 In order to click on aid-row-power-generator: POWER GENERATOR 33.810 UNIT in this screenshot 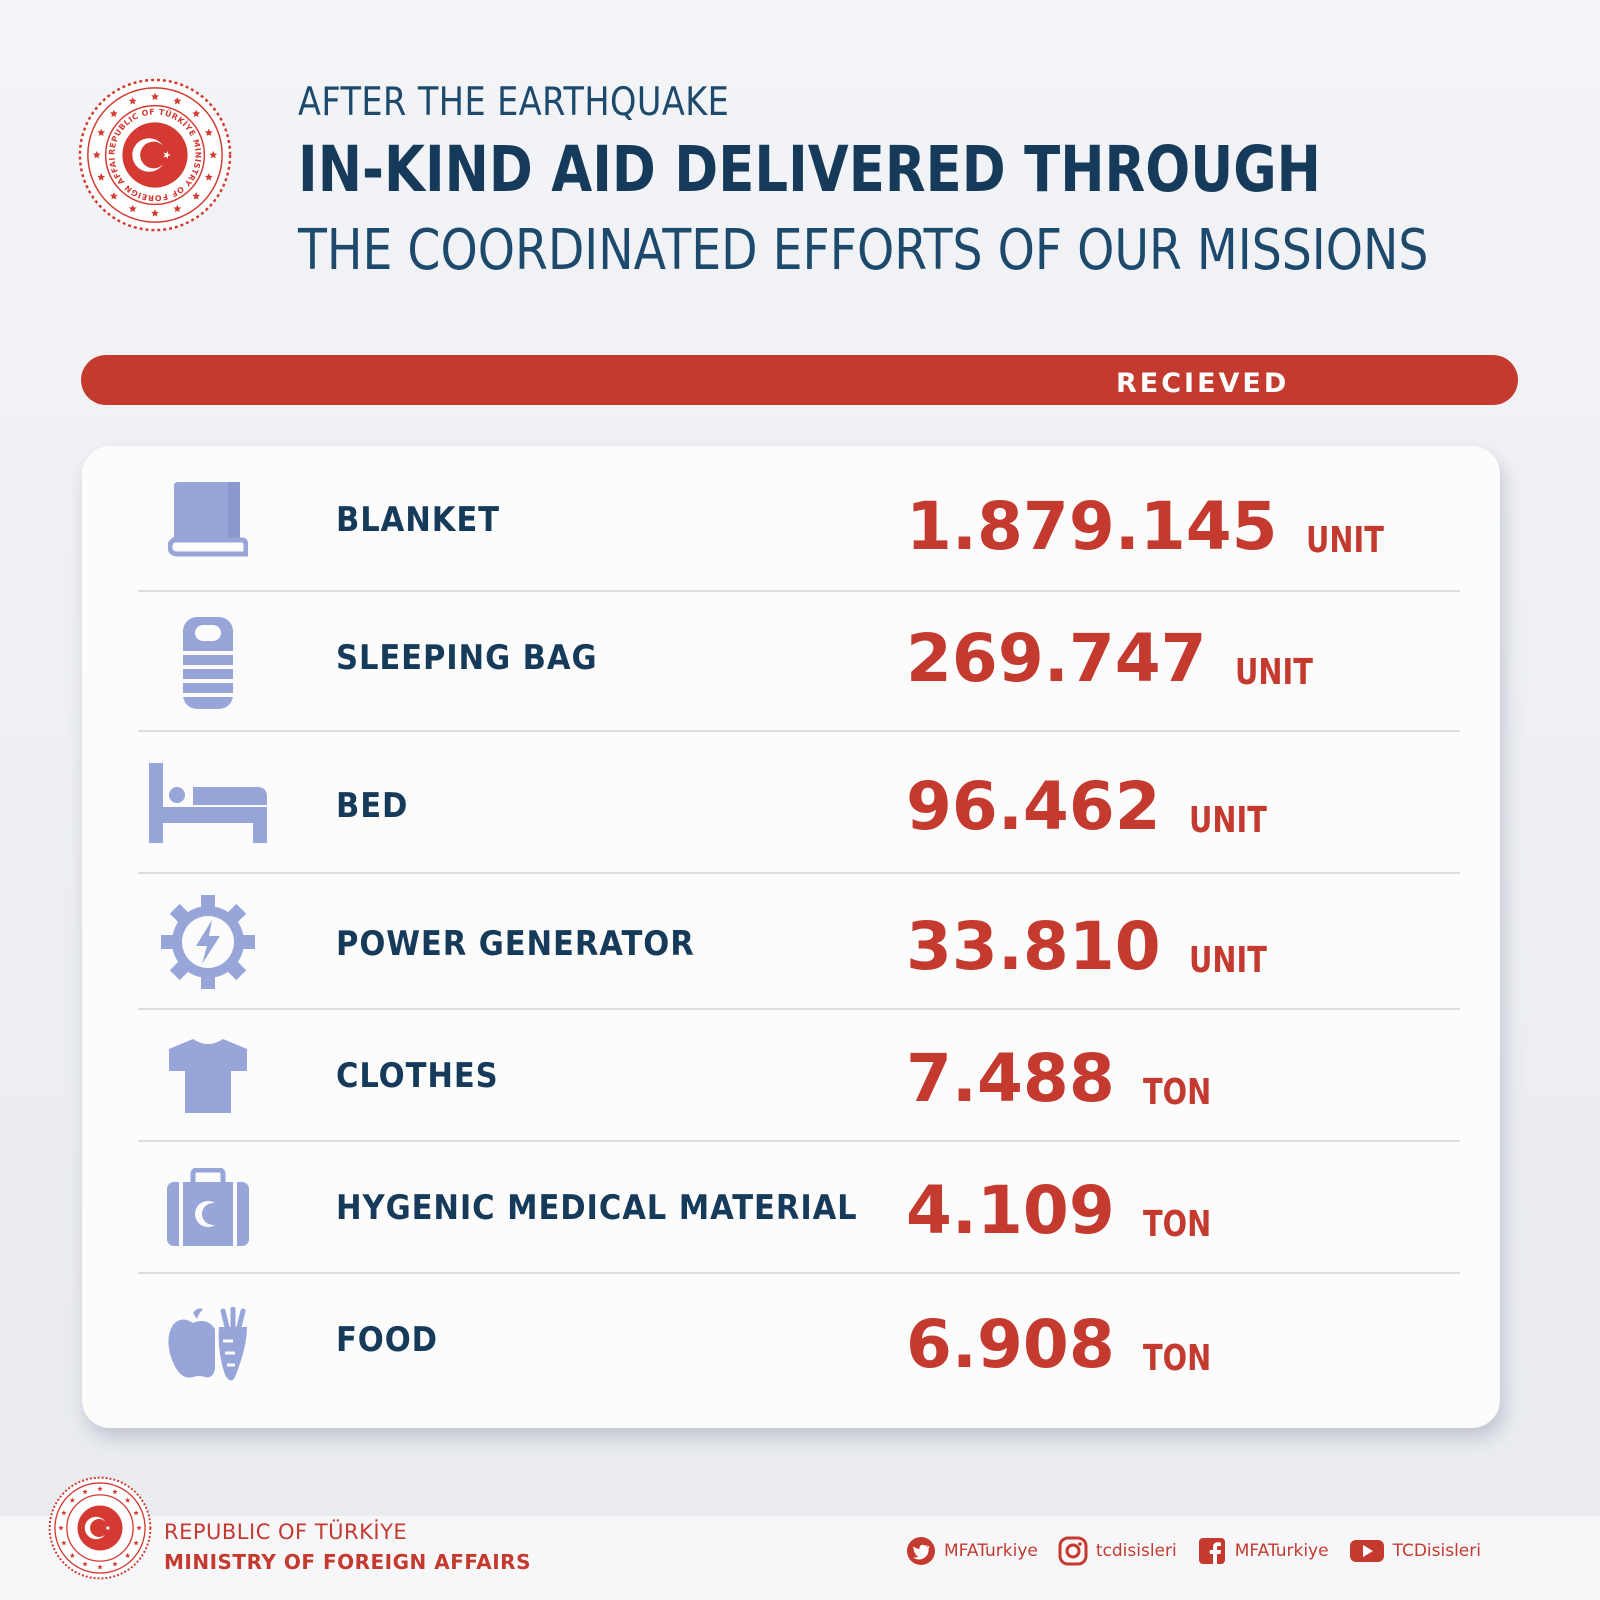, I will do `click(799, 942)`.